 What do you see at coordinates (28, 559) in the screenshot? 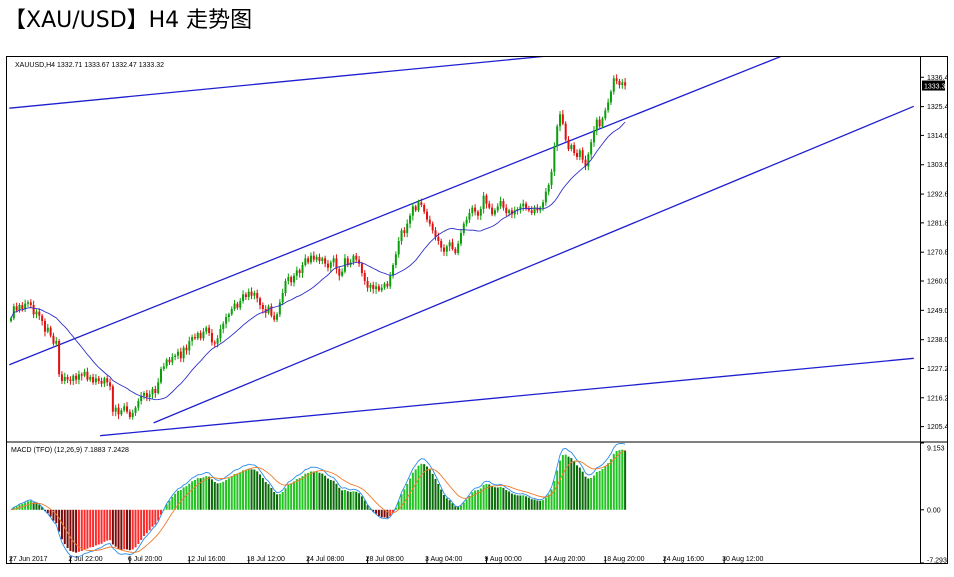
I see `time-tick-label: 27 Jun 2017` at bounding box center [28, 559].